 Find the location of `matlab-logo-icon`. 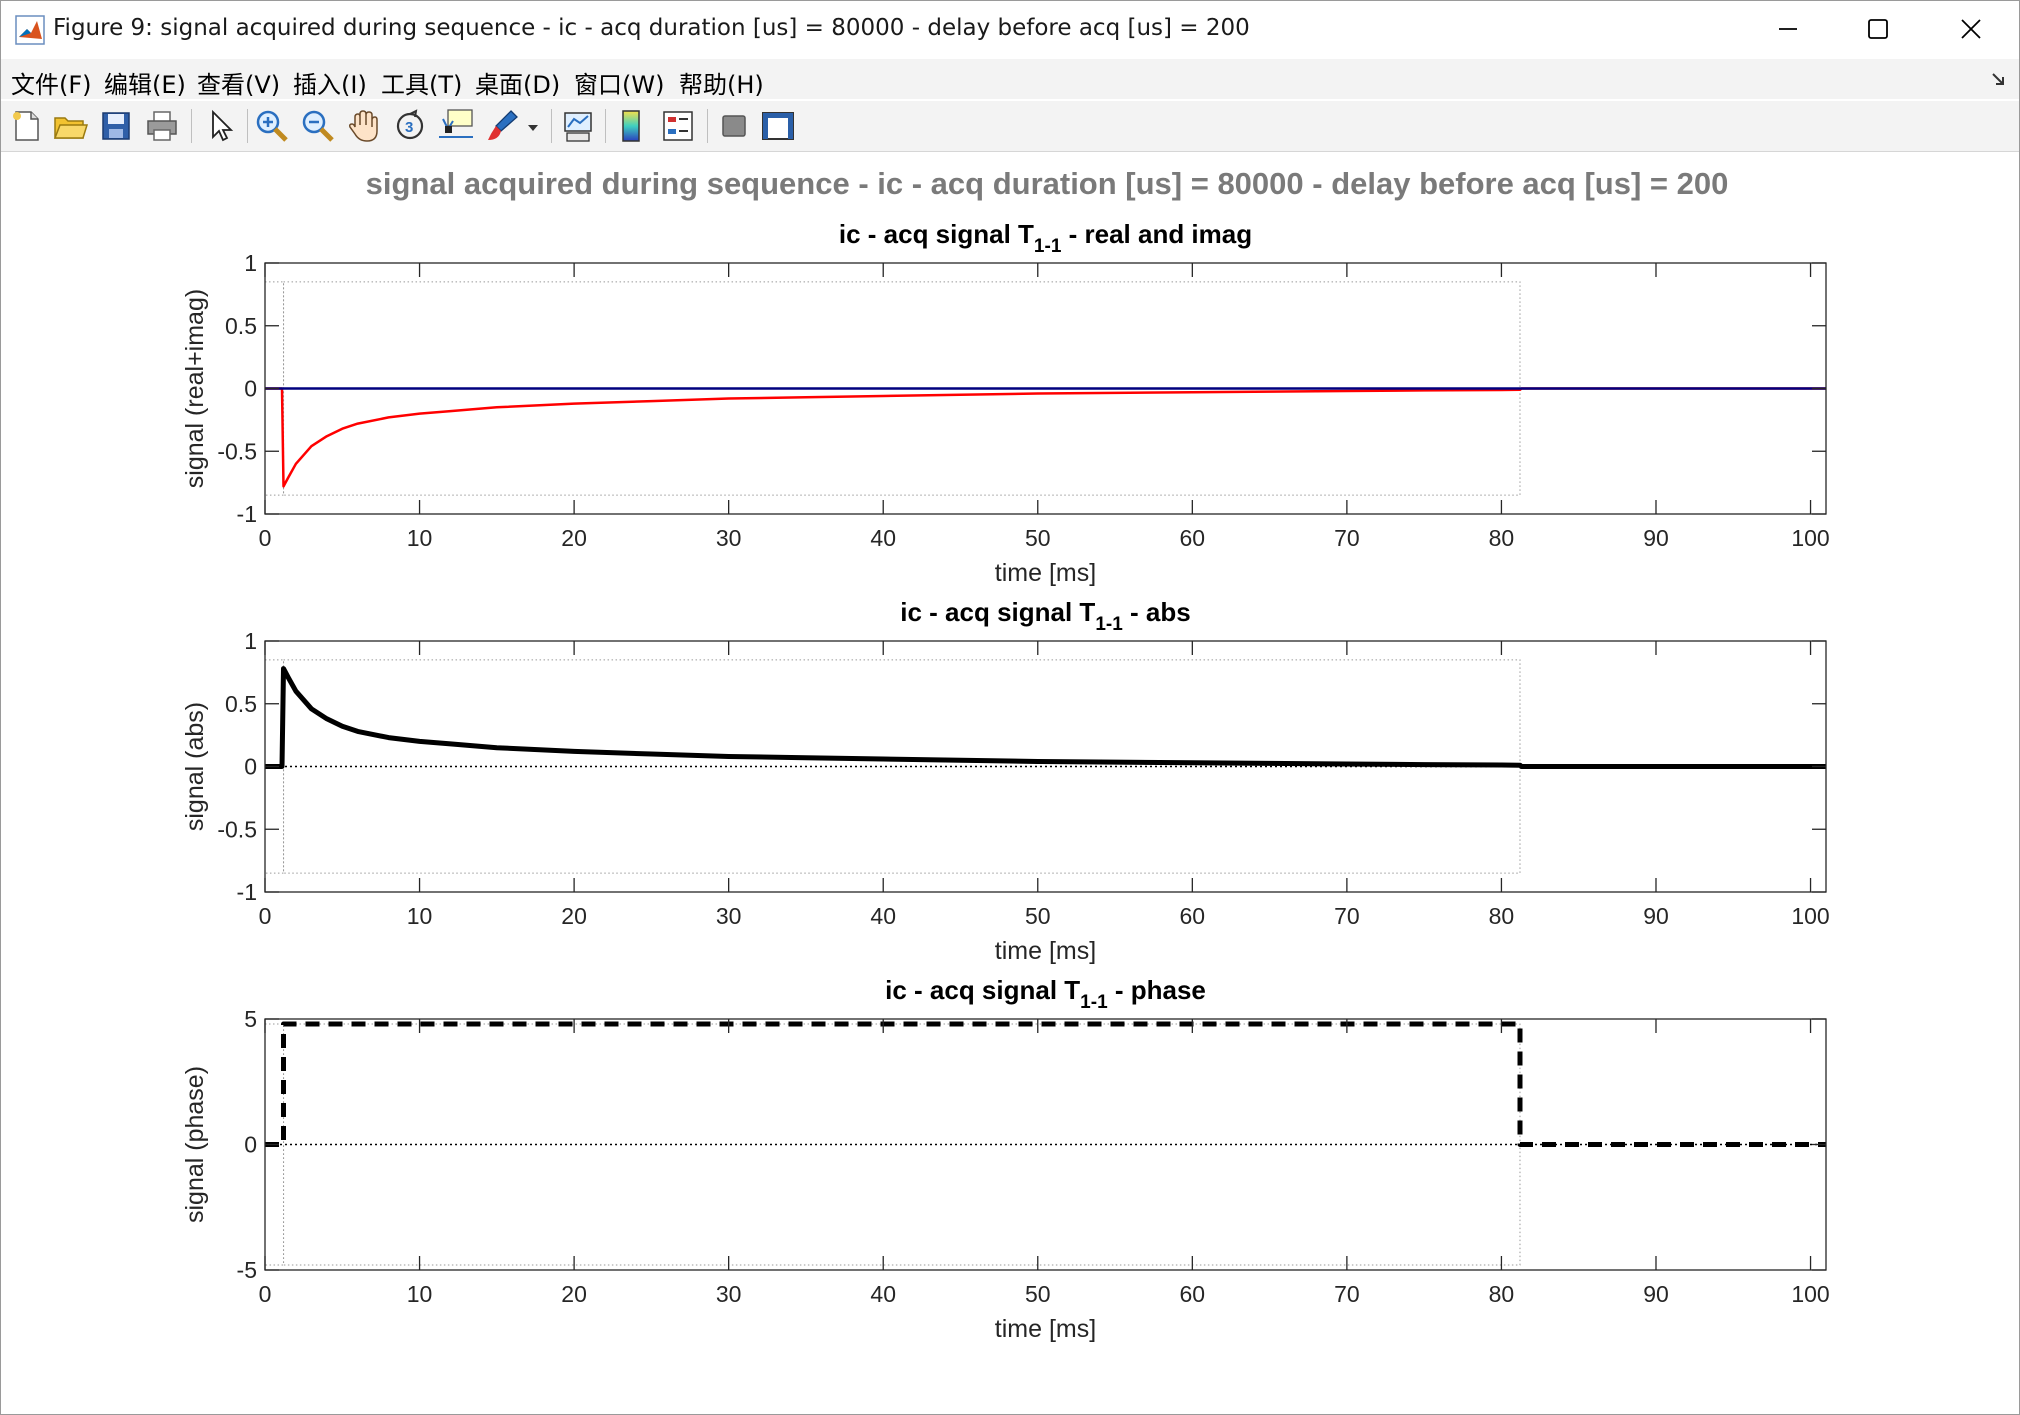

matlab-logo-icon is located at coordinates (30, 30).